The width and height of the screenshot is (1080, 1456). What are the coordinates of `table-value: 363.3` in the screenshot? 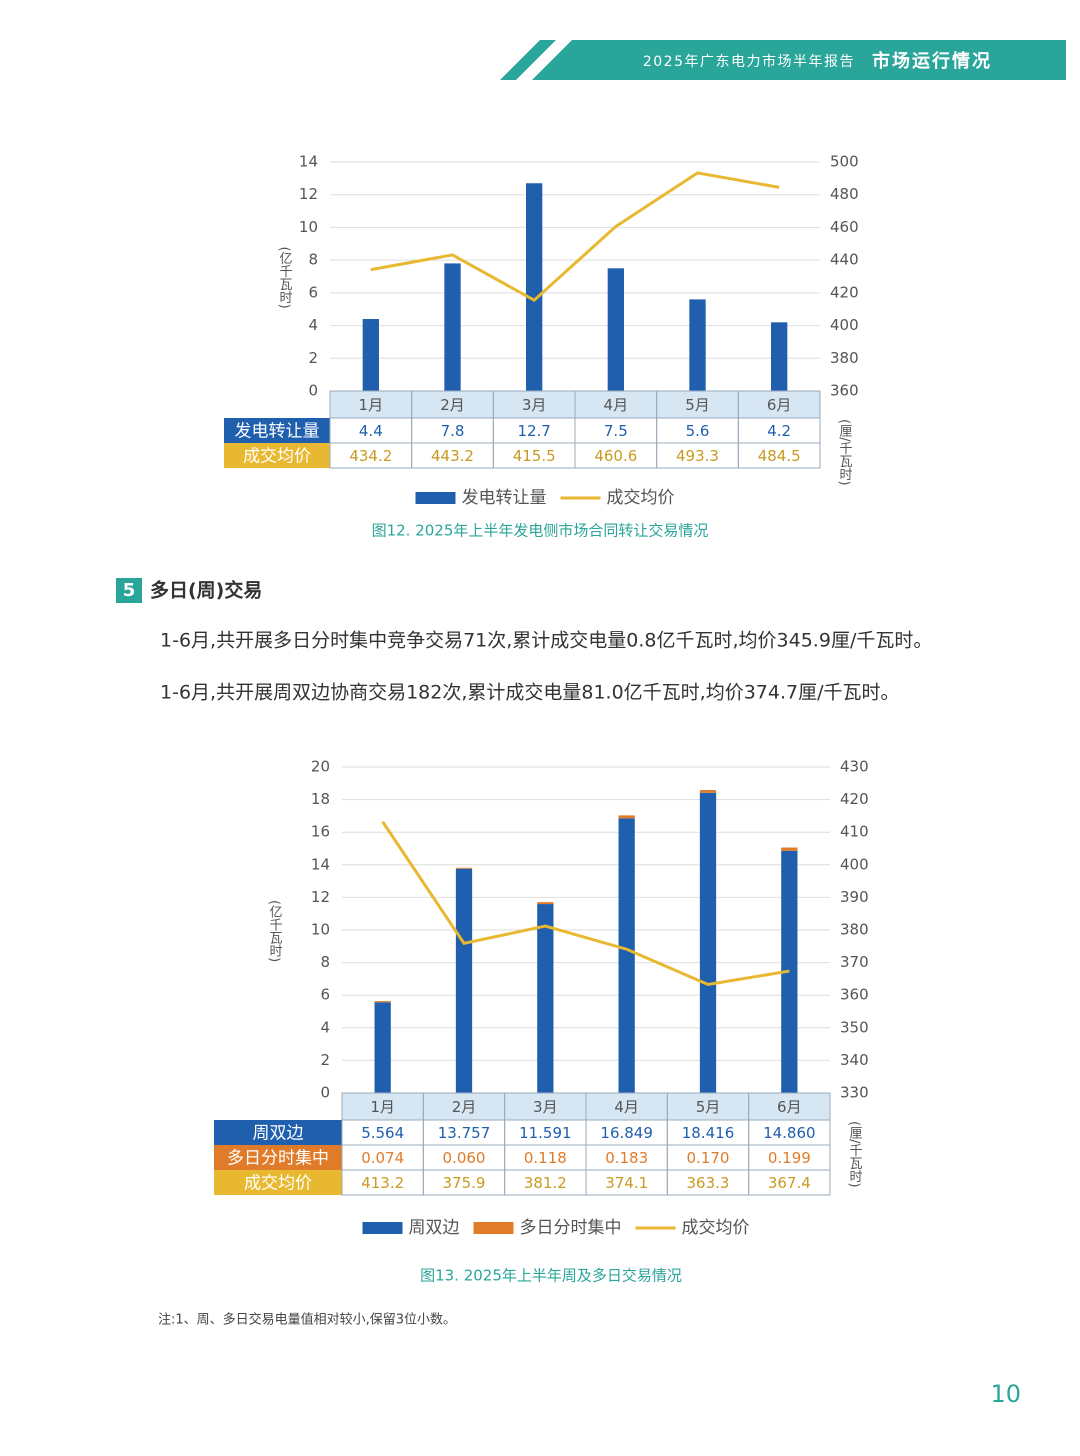 It's located at (708, 1183).